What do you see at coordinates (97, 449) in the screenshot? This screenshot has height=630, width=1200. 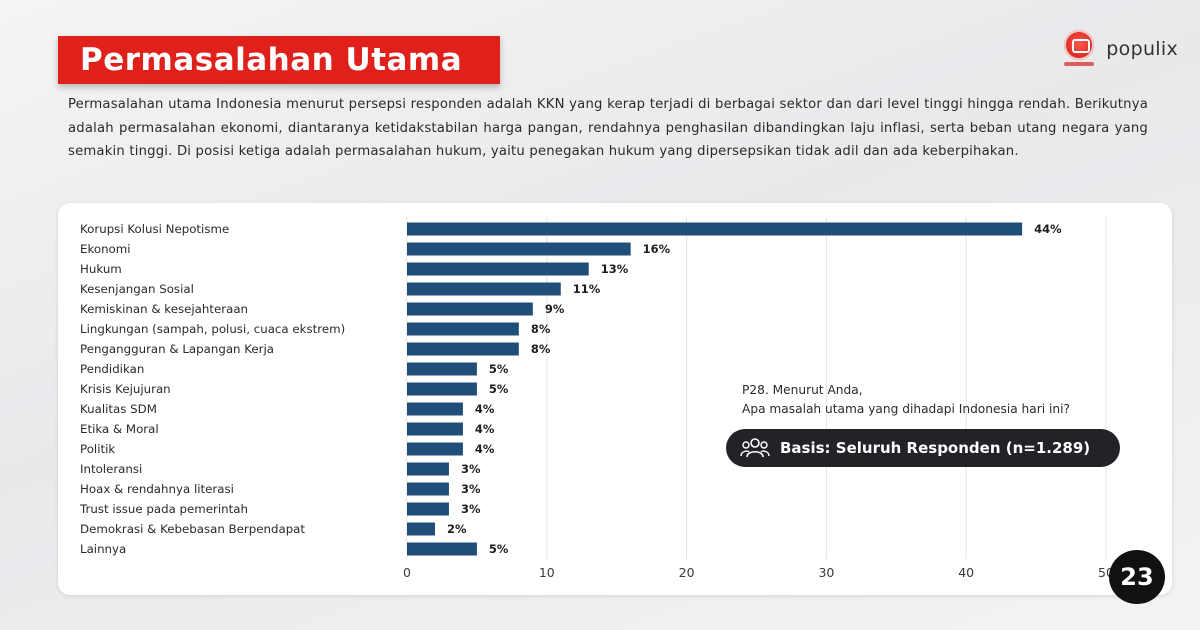 I see `category-label: Politik` at bounding box center [97, 449].